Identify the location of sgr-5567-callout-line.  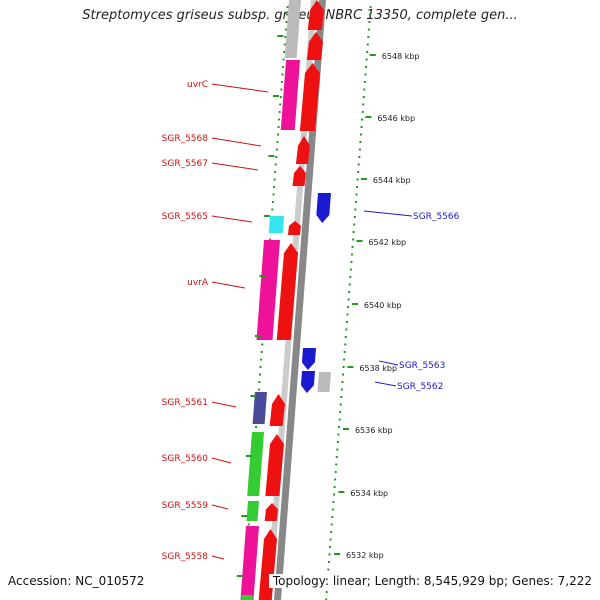
(235, 166).